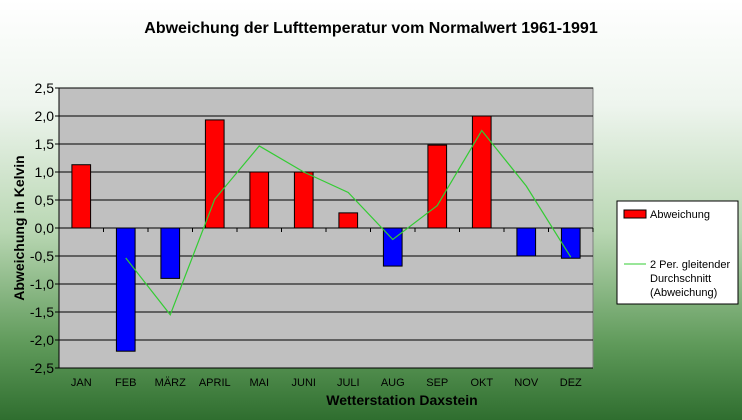 The image size is (742, 420). What do you see at coordinates (215, 383) in the screenshot?
I see `x-tick-label: APRIL` at bounding box center [215, 383].